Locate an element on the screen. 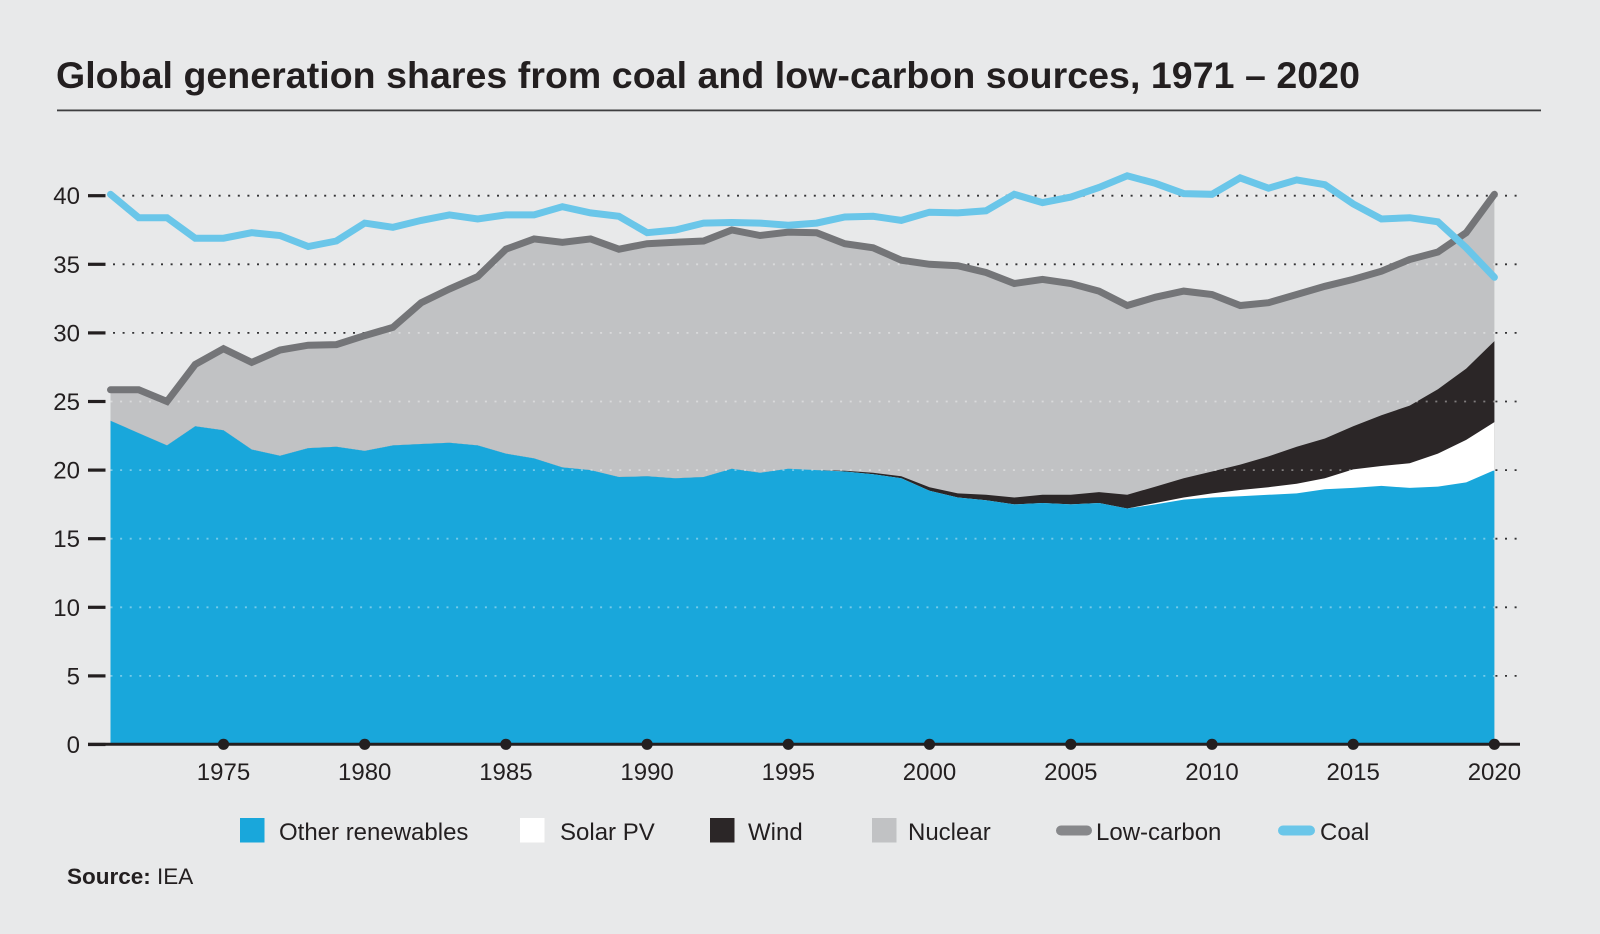  svg-text: 2005 is located at coordinates (1070, 772).